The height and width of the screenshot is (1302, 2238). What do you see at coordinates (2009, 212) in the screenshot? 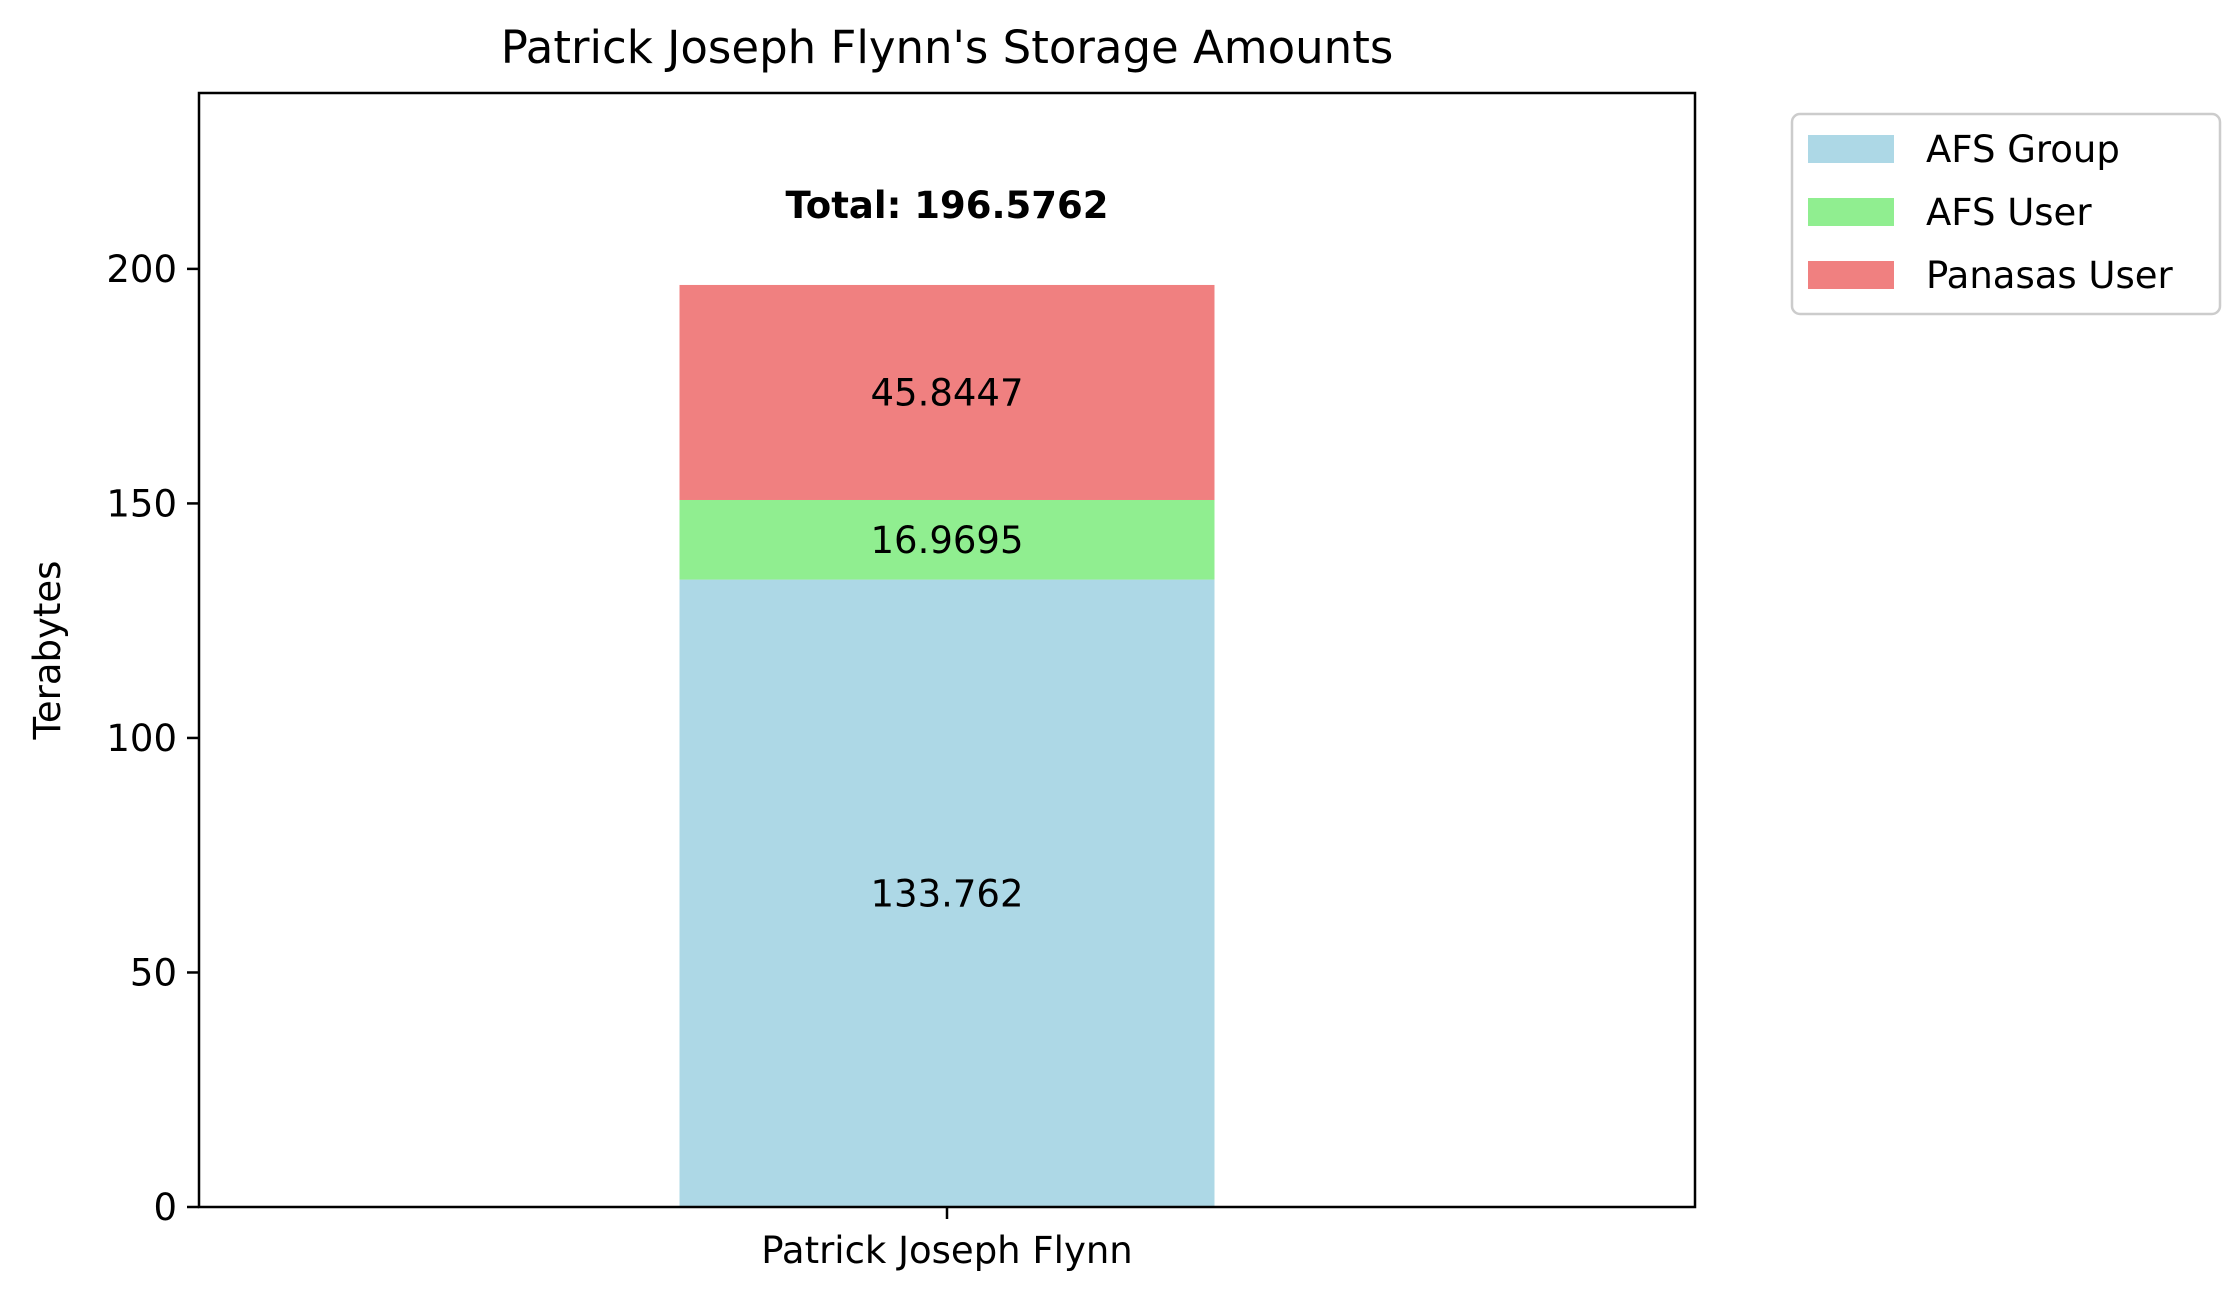
I see `legend-label: AFS User` at bounding box center [2009, 212].